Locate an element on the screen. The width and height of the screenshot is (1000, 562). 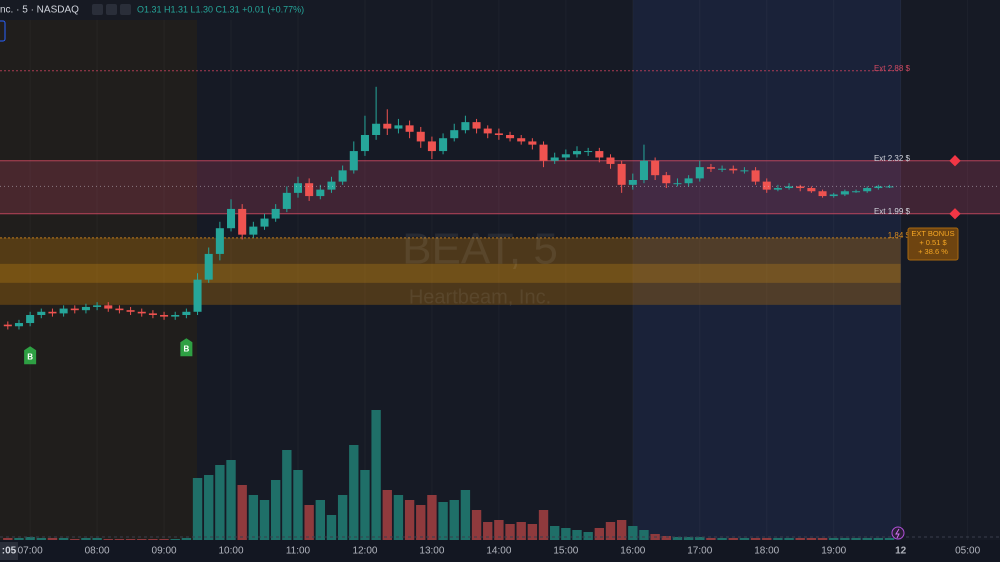
level-diamond is located at coordinates (955, 214).